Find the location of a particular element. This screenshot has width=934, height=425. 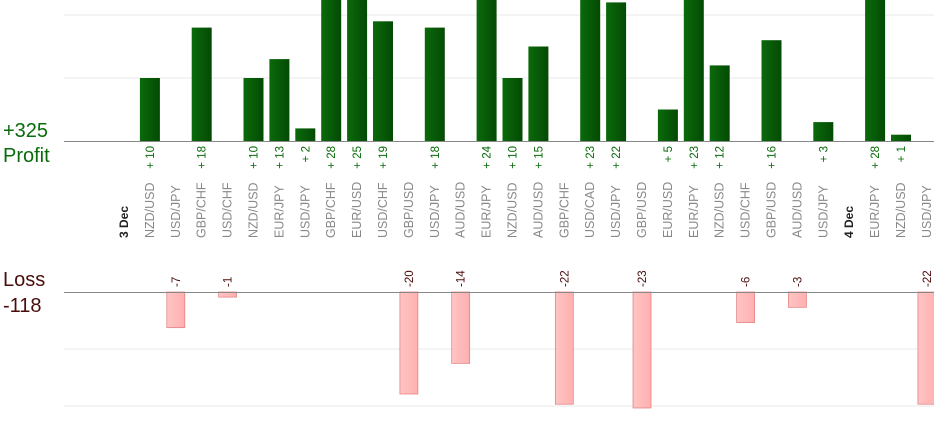

loss-value-label: -3 is located at coordinates (798, 282).